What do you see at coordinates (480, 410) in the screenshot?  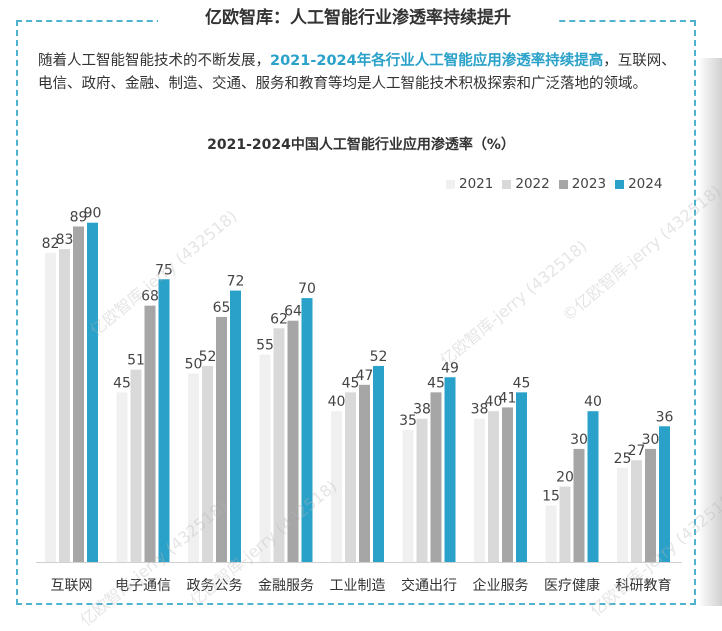 I see `data-label-2021-6: 38` at bounding box center [480, 410].